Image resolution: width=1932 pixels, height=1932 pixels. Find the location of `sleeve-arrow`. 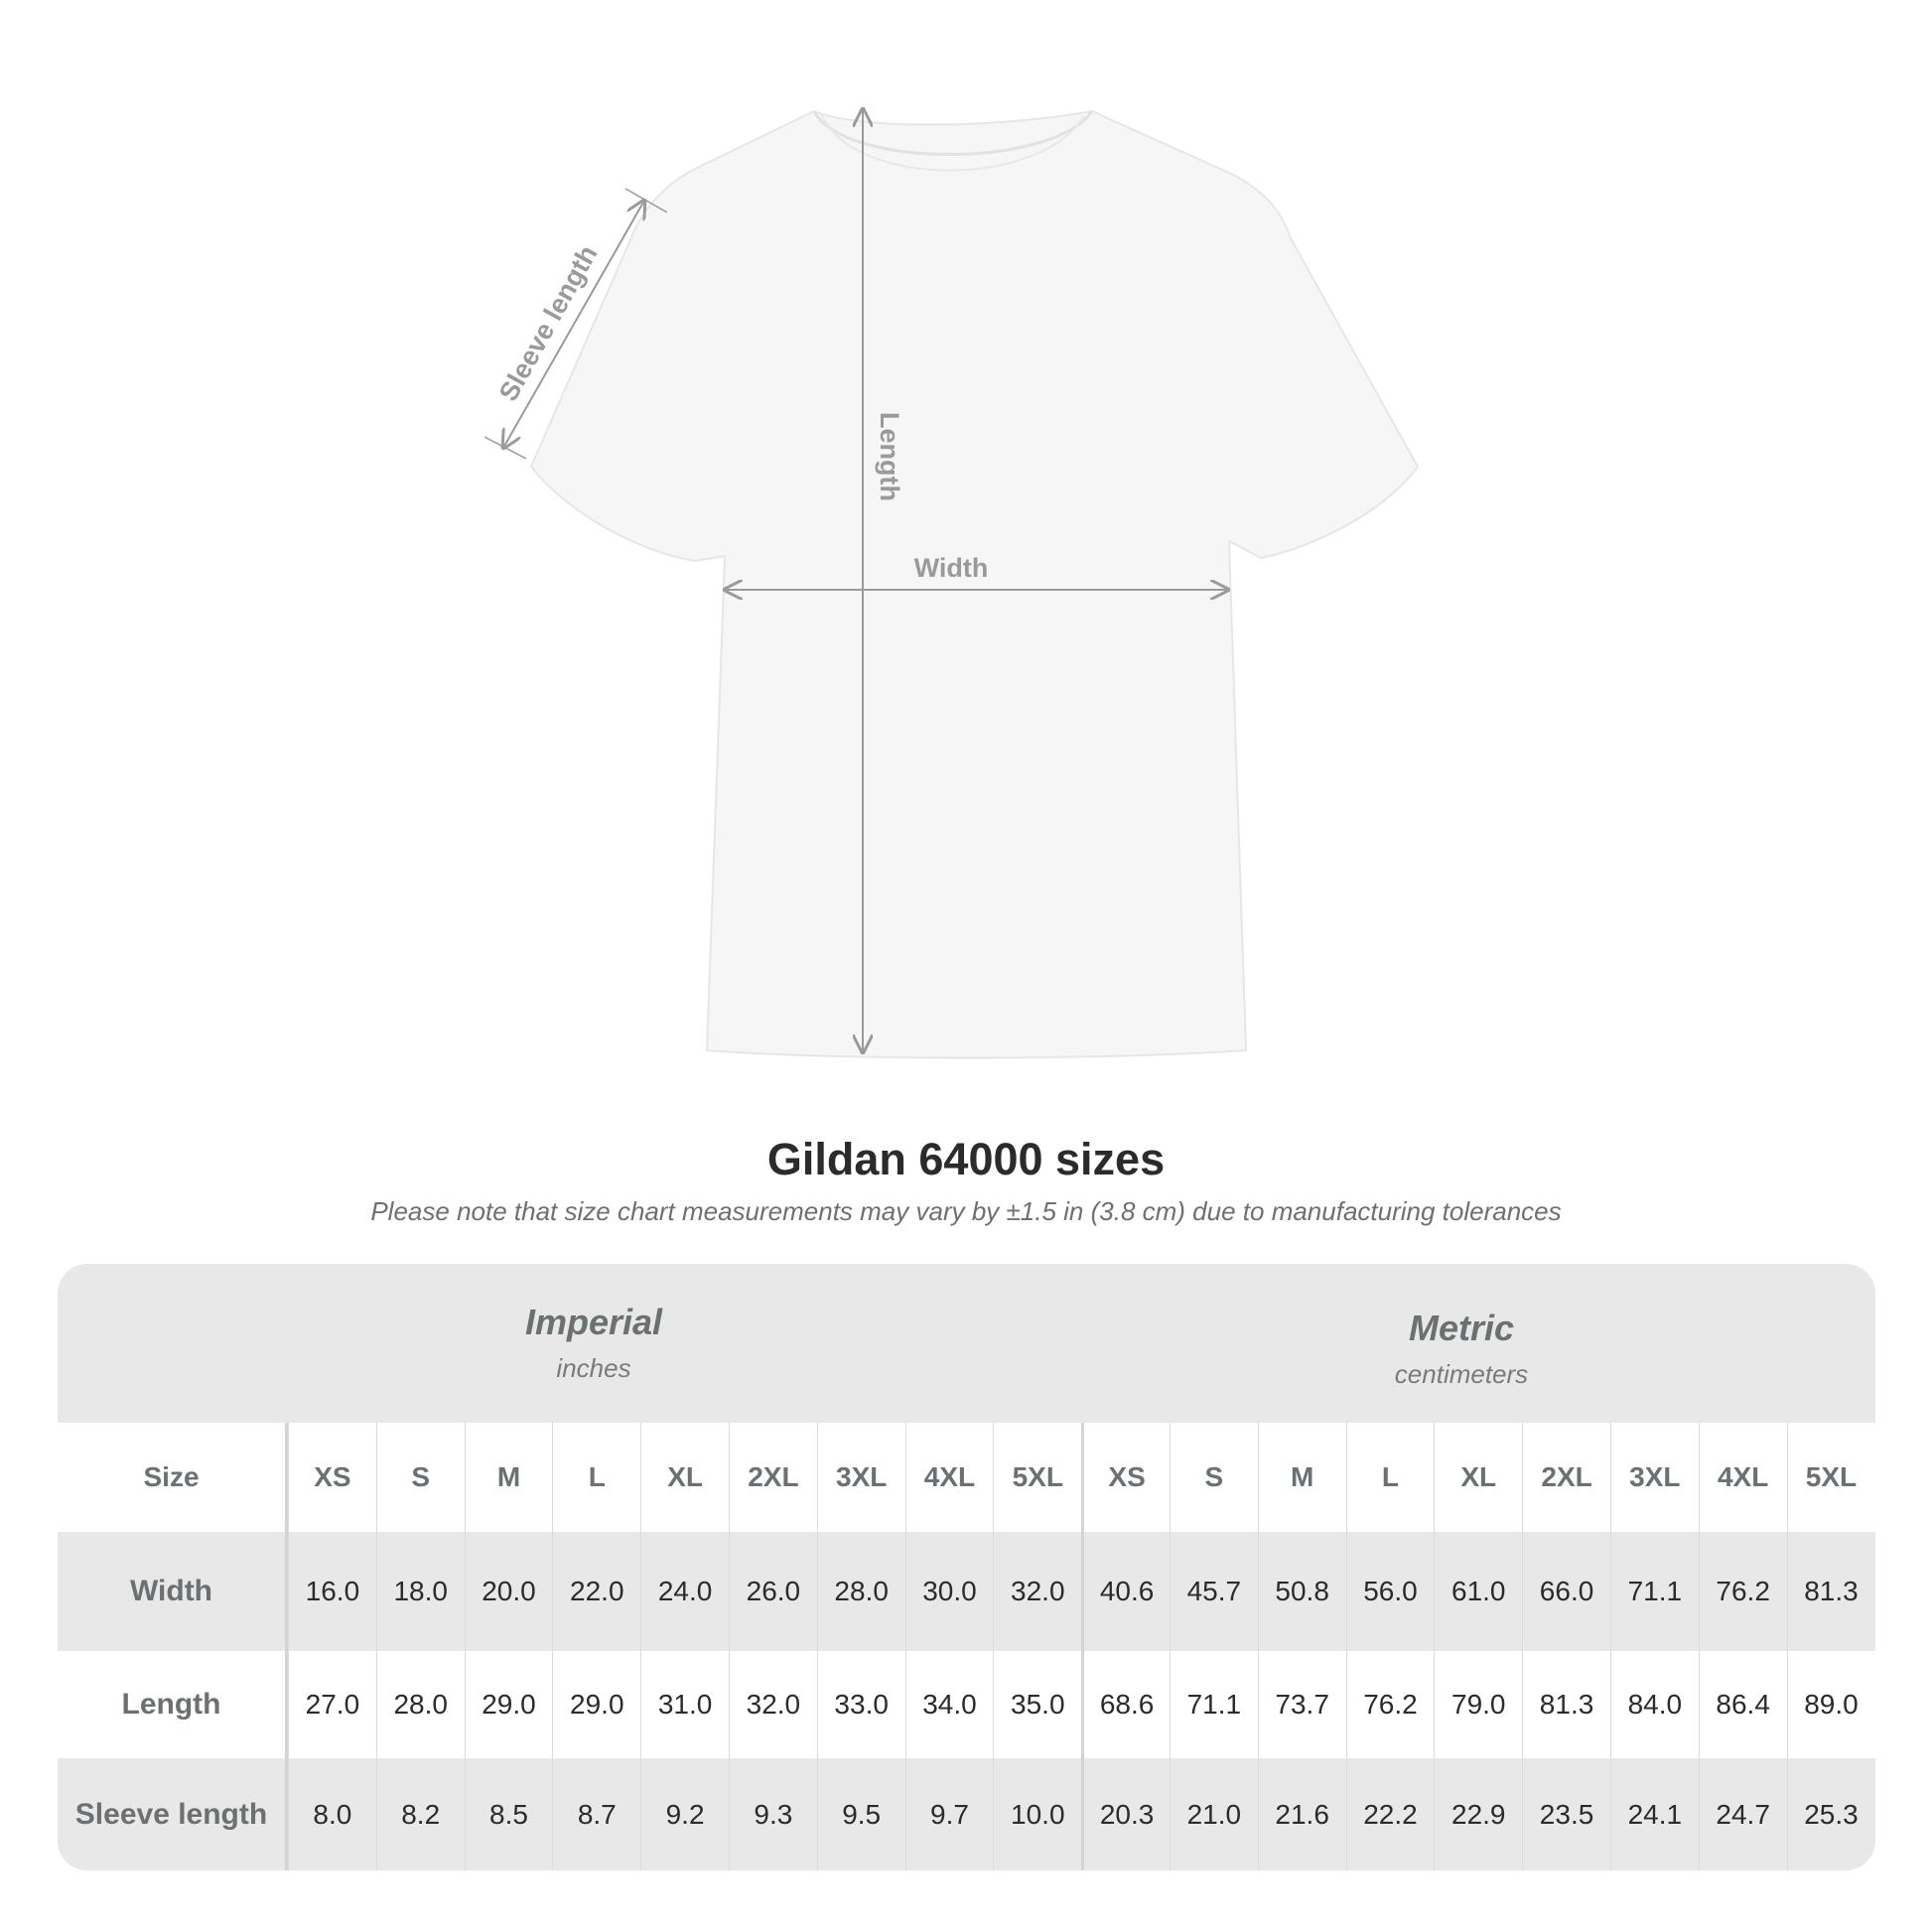

sleeve-arrow is located at coordinates (573, 324).